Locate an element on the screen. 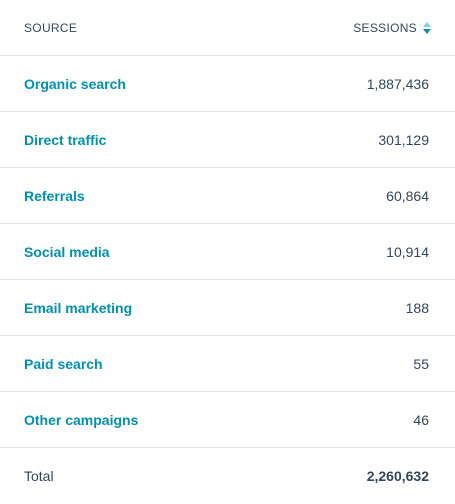 This screenshot has height=504, width=455. source-link-social-media: Social media is located at coordinates (67, 251).